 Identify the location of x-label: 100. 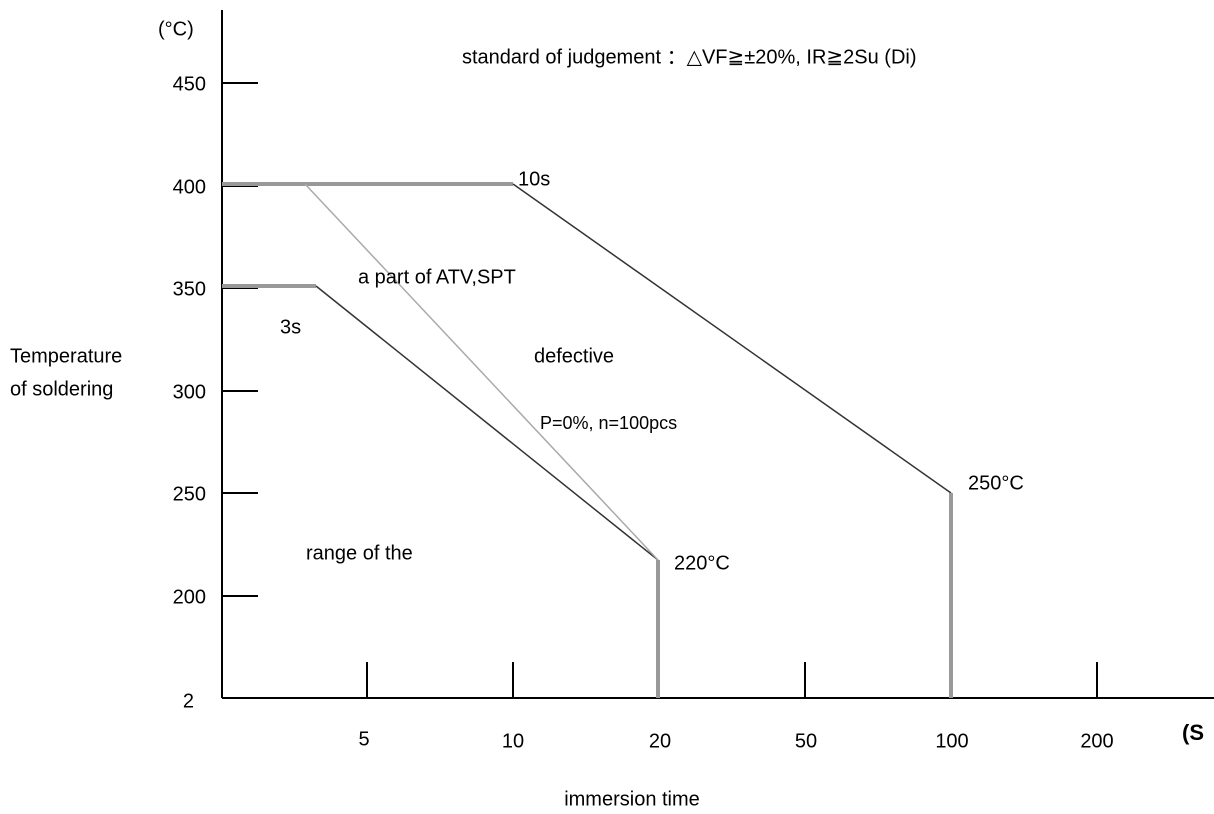
(951, 741).